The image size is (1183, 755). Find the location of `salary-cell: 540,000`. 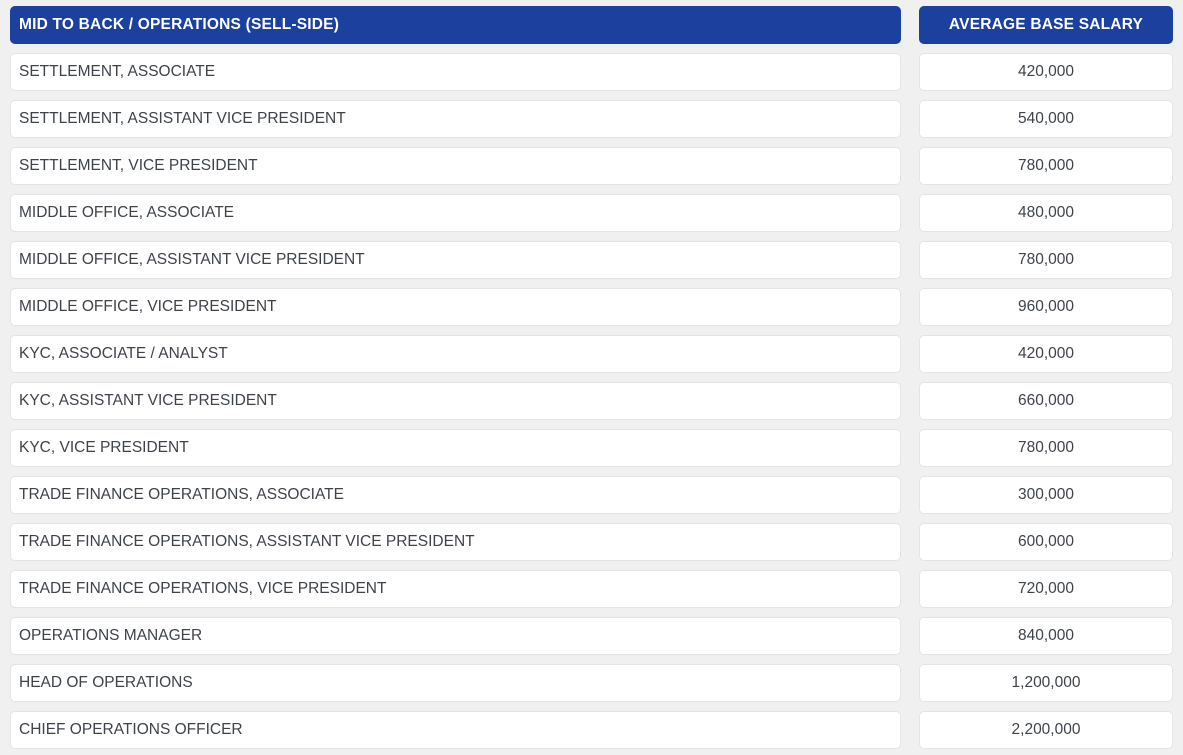

salary-cell: 540,000 is located at coordinates (1046, 119).